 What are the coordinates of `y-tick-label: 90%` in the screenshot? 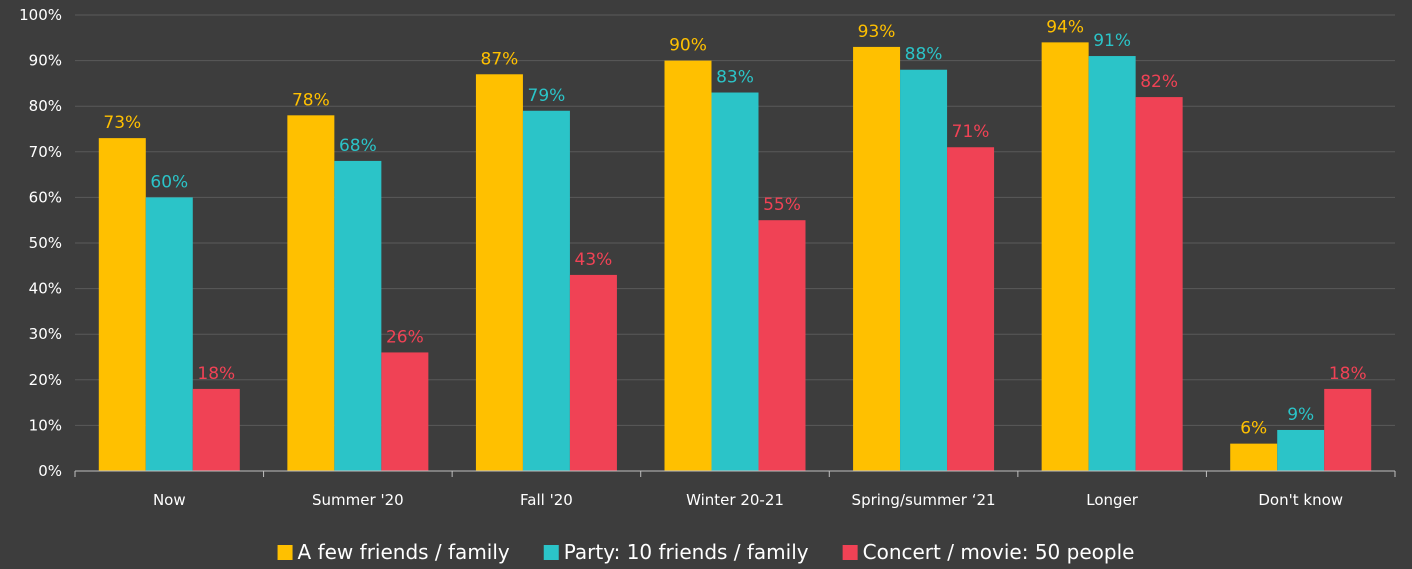 It's located at (45, 61).